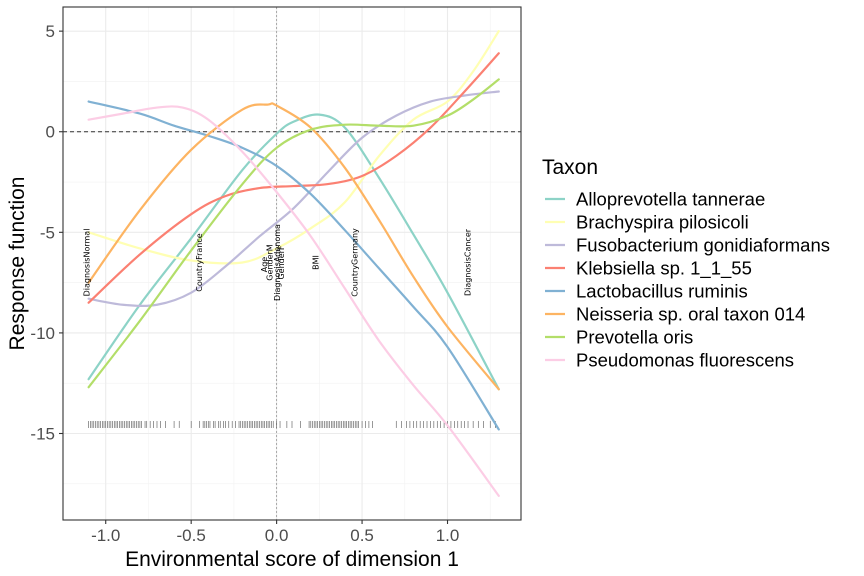 The height and width of the screenshot is (576, 864). I want to click on x-tick-label: 0.0, so click(277, 535).